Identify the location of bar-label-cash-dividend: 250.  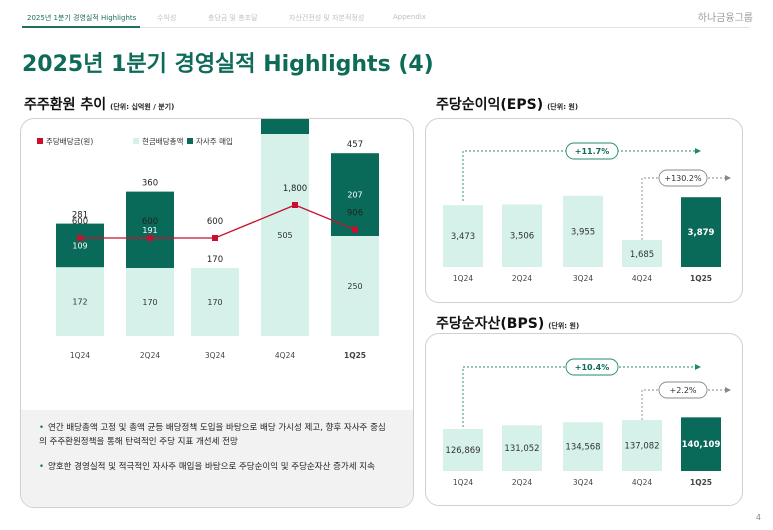
(354, 286).